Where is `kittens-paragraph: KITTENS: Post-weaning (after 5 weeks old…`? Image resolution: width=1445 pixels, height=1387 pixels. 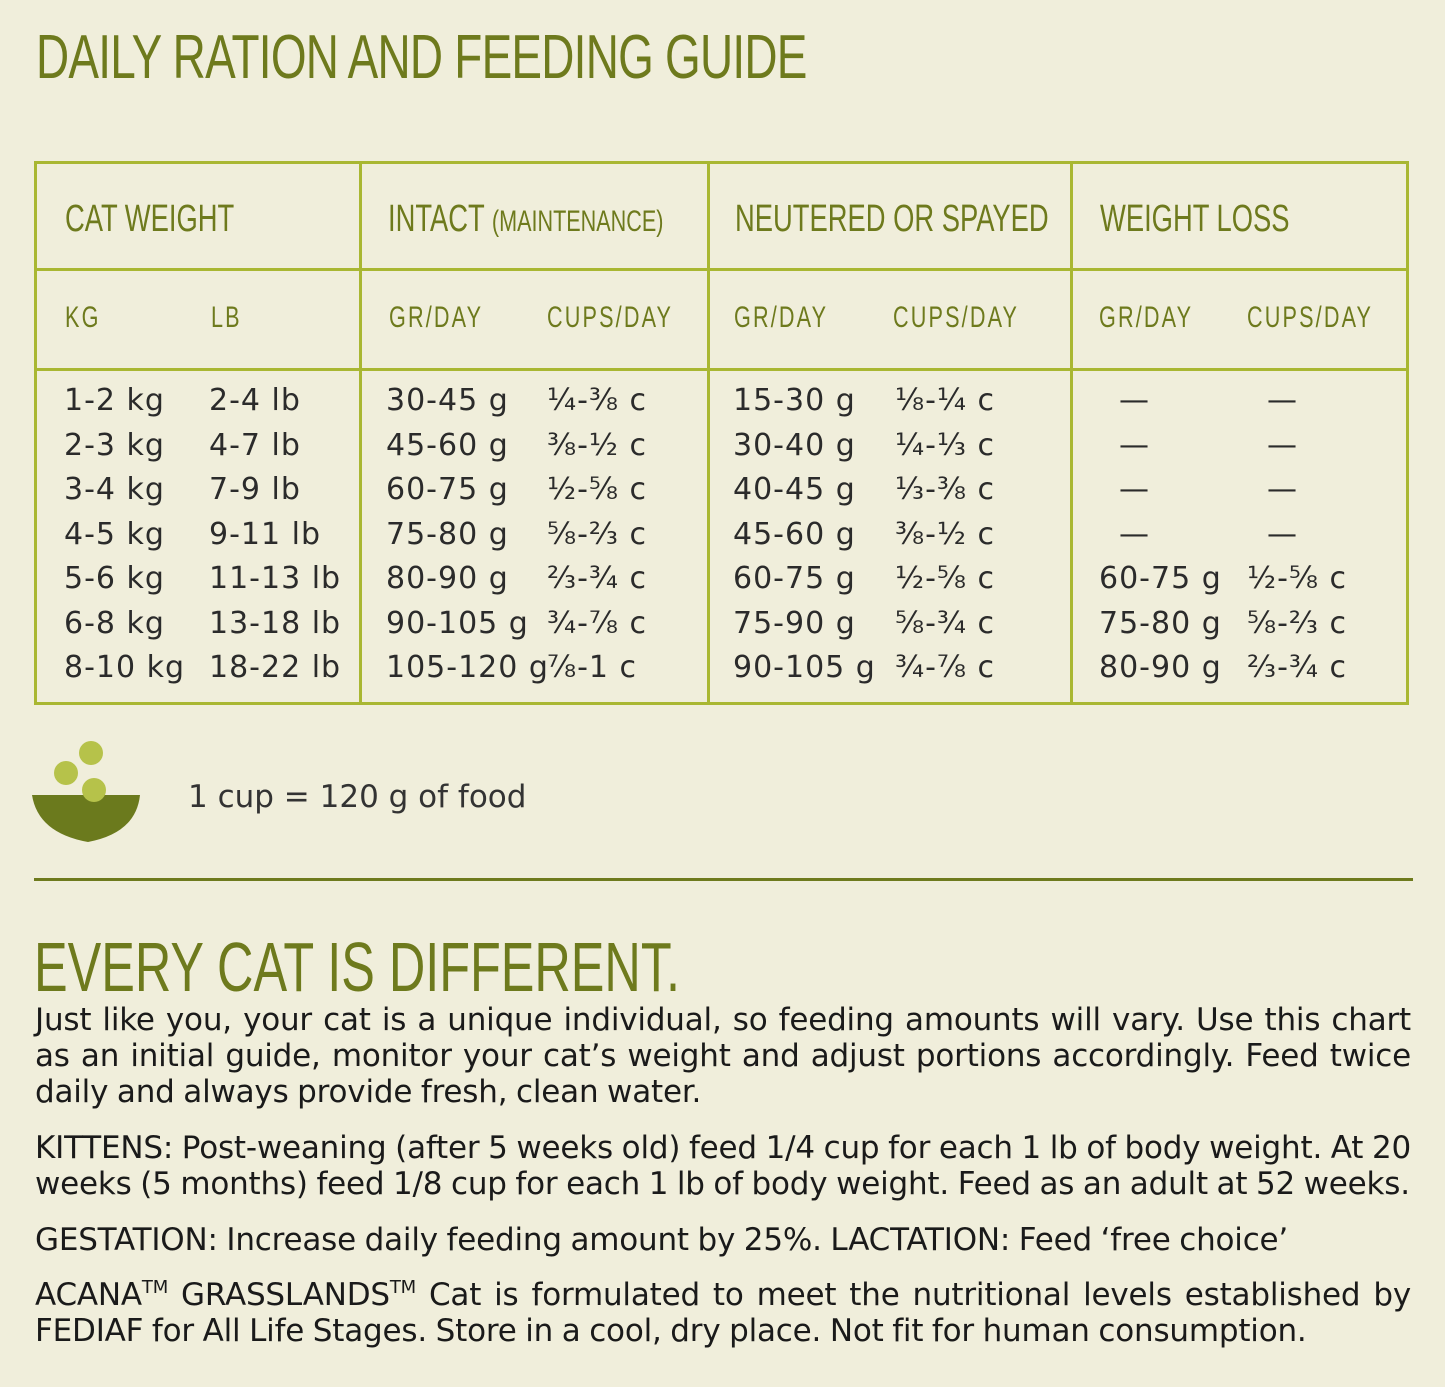
kittens-paragraph: KITTENS: Post-weaning (after 5 weeks old… is located at coordinates (723, 1166).